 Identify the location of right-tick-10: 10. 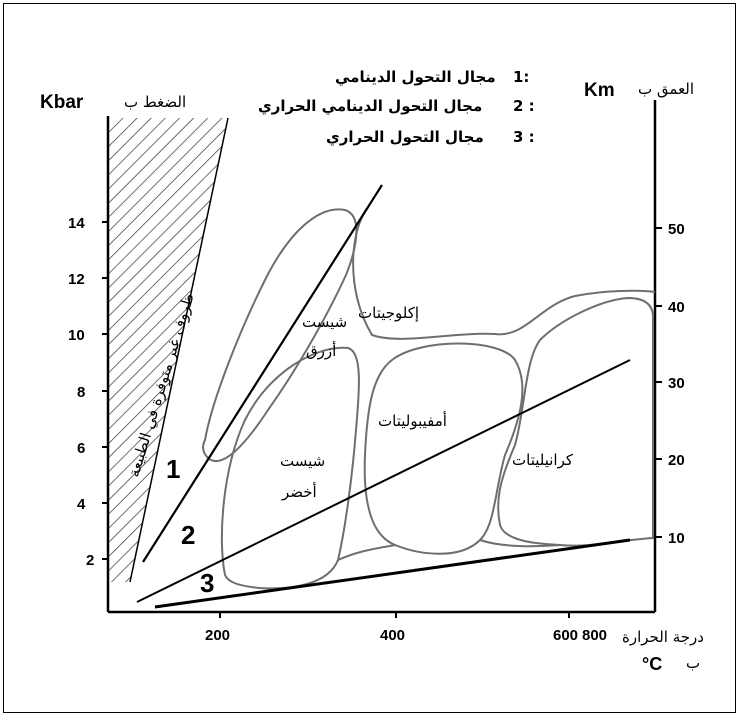
(676, 538).